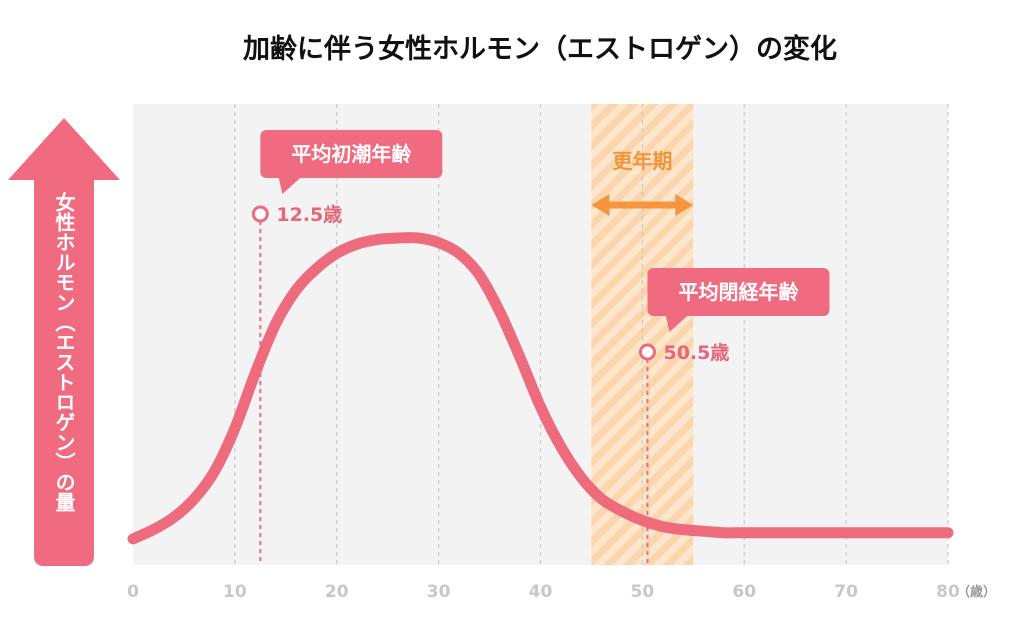 This screenshot has height=638, width=1024. What do you see at coordinates (744, 592) in the screenshot?
I see `x-tick-label: 60` at bounding box center [744, 592].